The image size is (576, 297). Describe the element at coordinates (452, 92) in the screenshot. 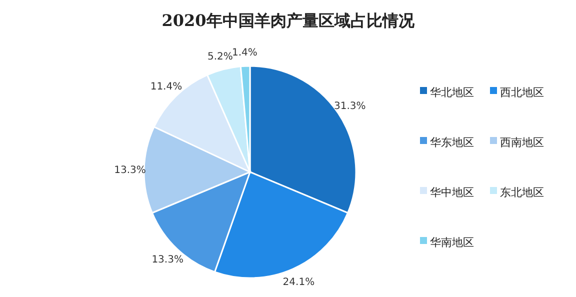

I see `legend-label: 华北地区` at that location.